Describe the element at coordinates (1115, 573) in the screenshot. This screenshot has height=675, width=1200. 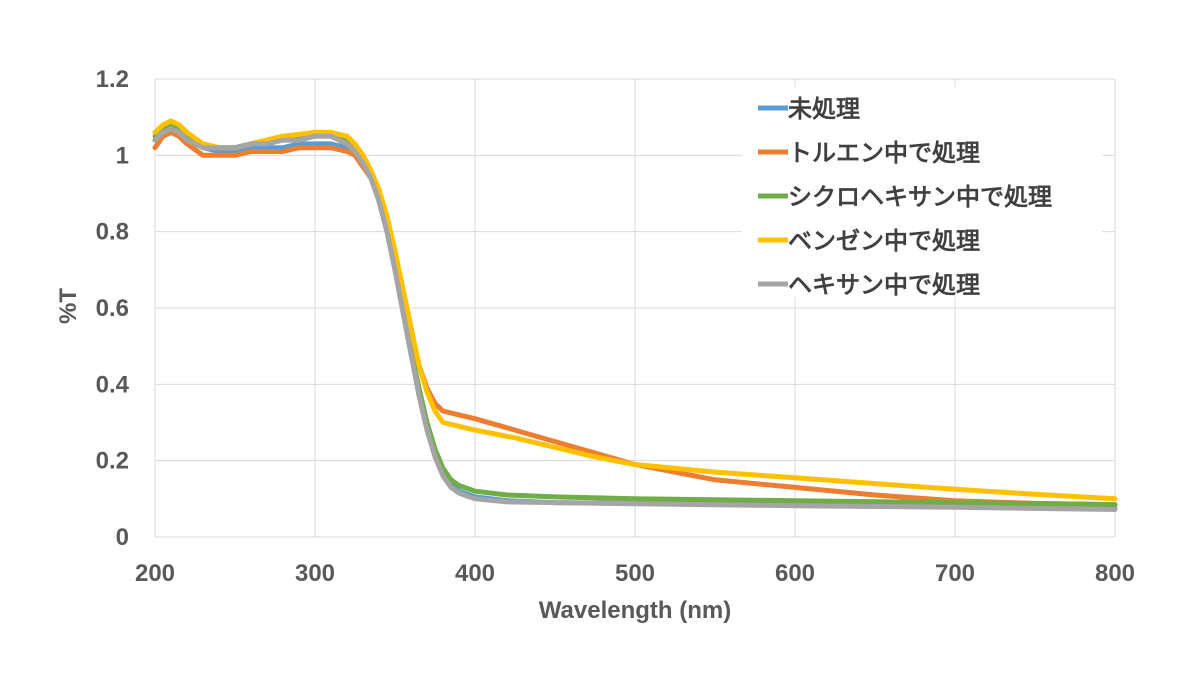
I see `x-tick-label: 800` at that location.